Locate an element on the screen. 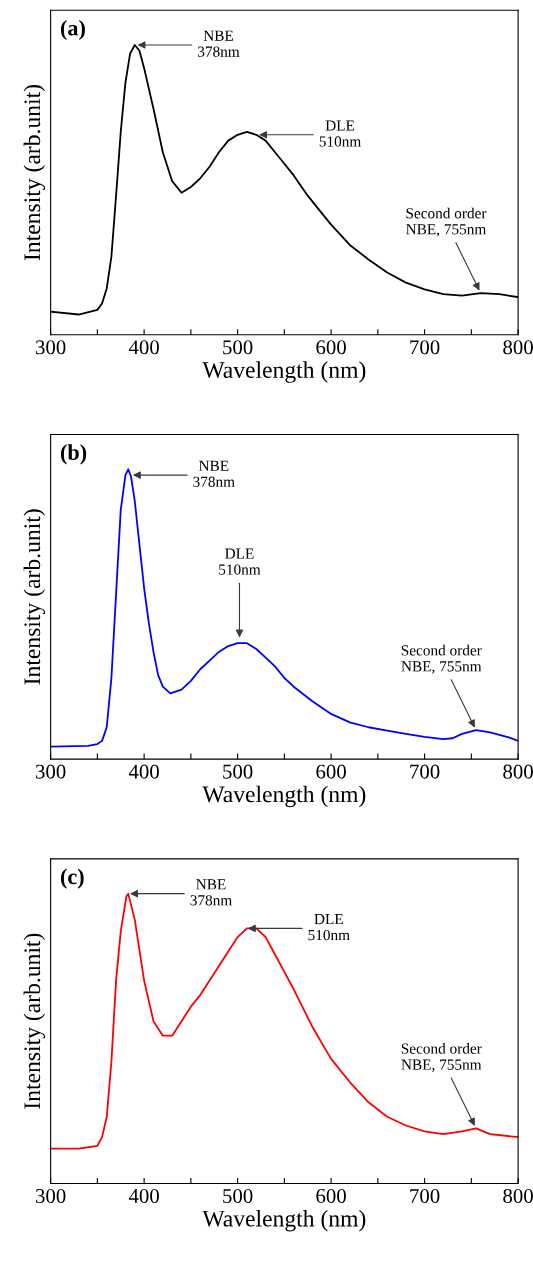 Image resolution: width=533 pixels, height=1273 pixels. chart-title: (c) is located at coordinates (72, 878).